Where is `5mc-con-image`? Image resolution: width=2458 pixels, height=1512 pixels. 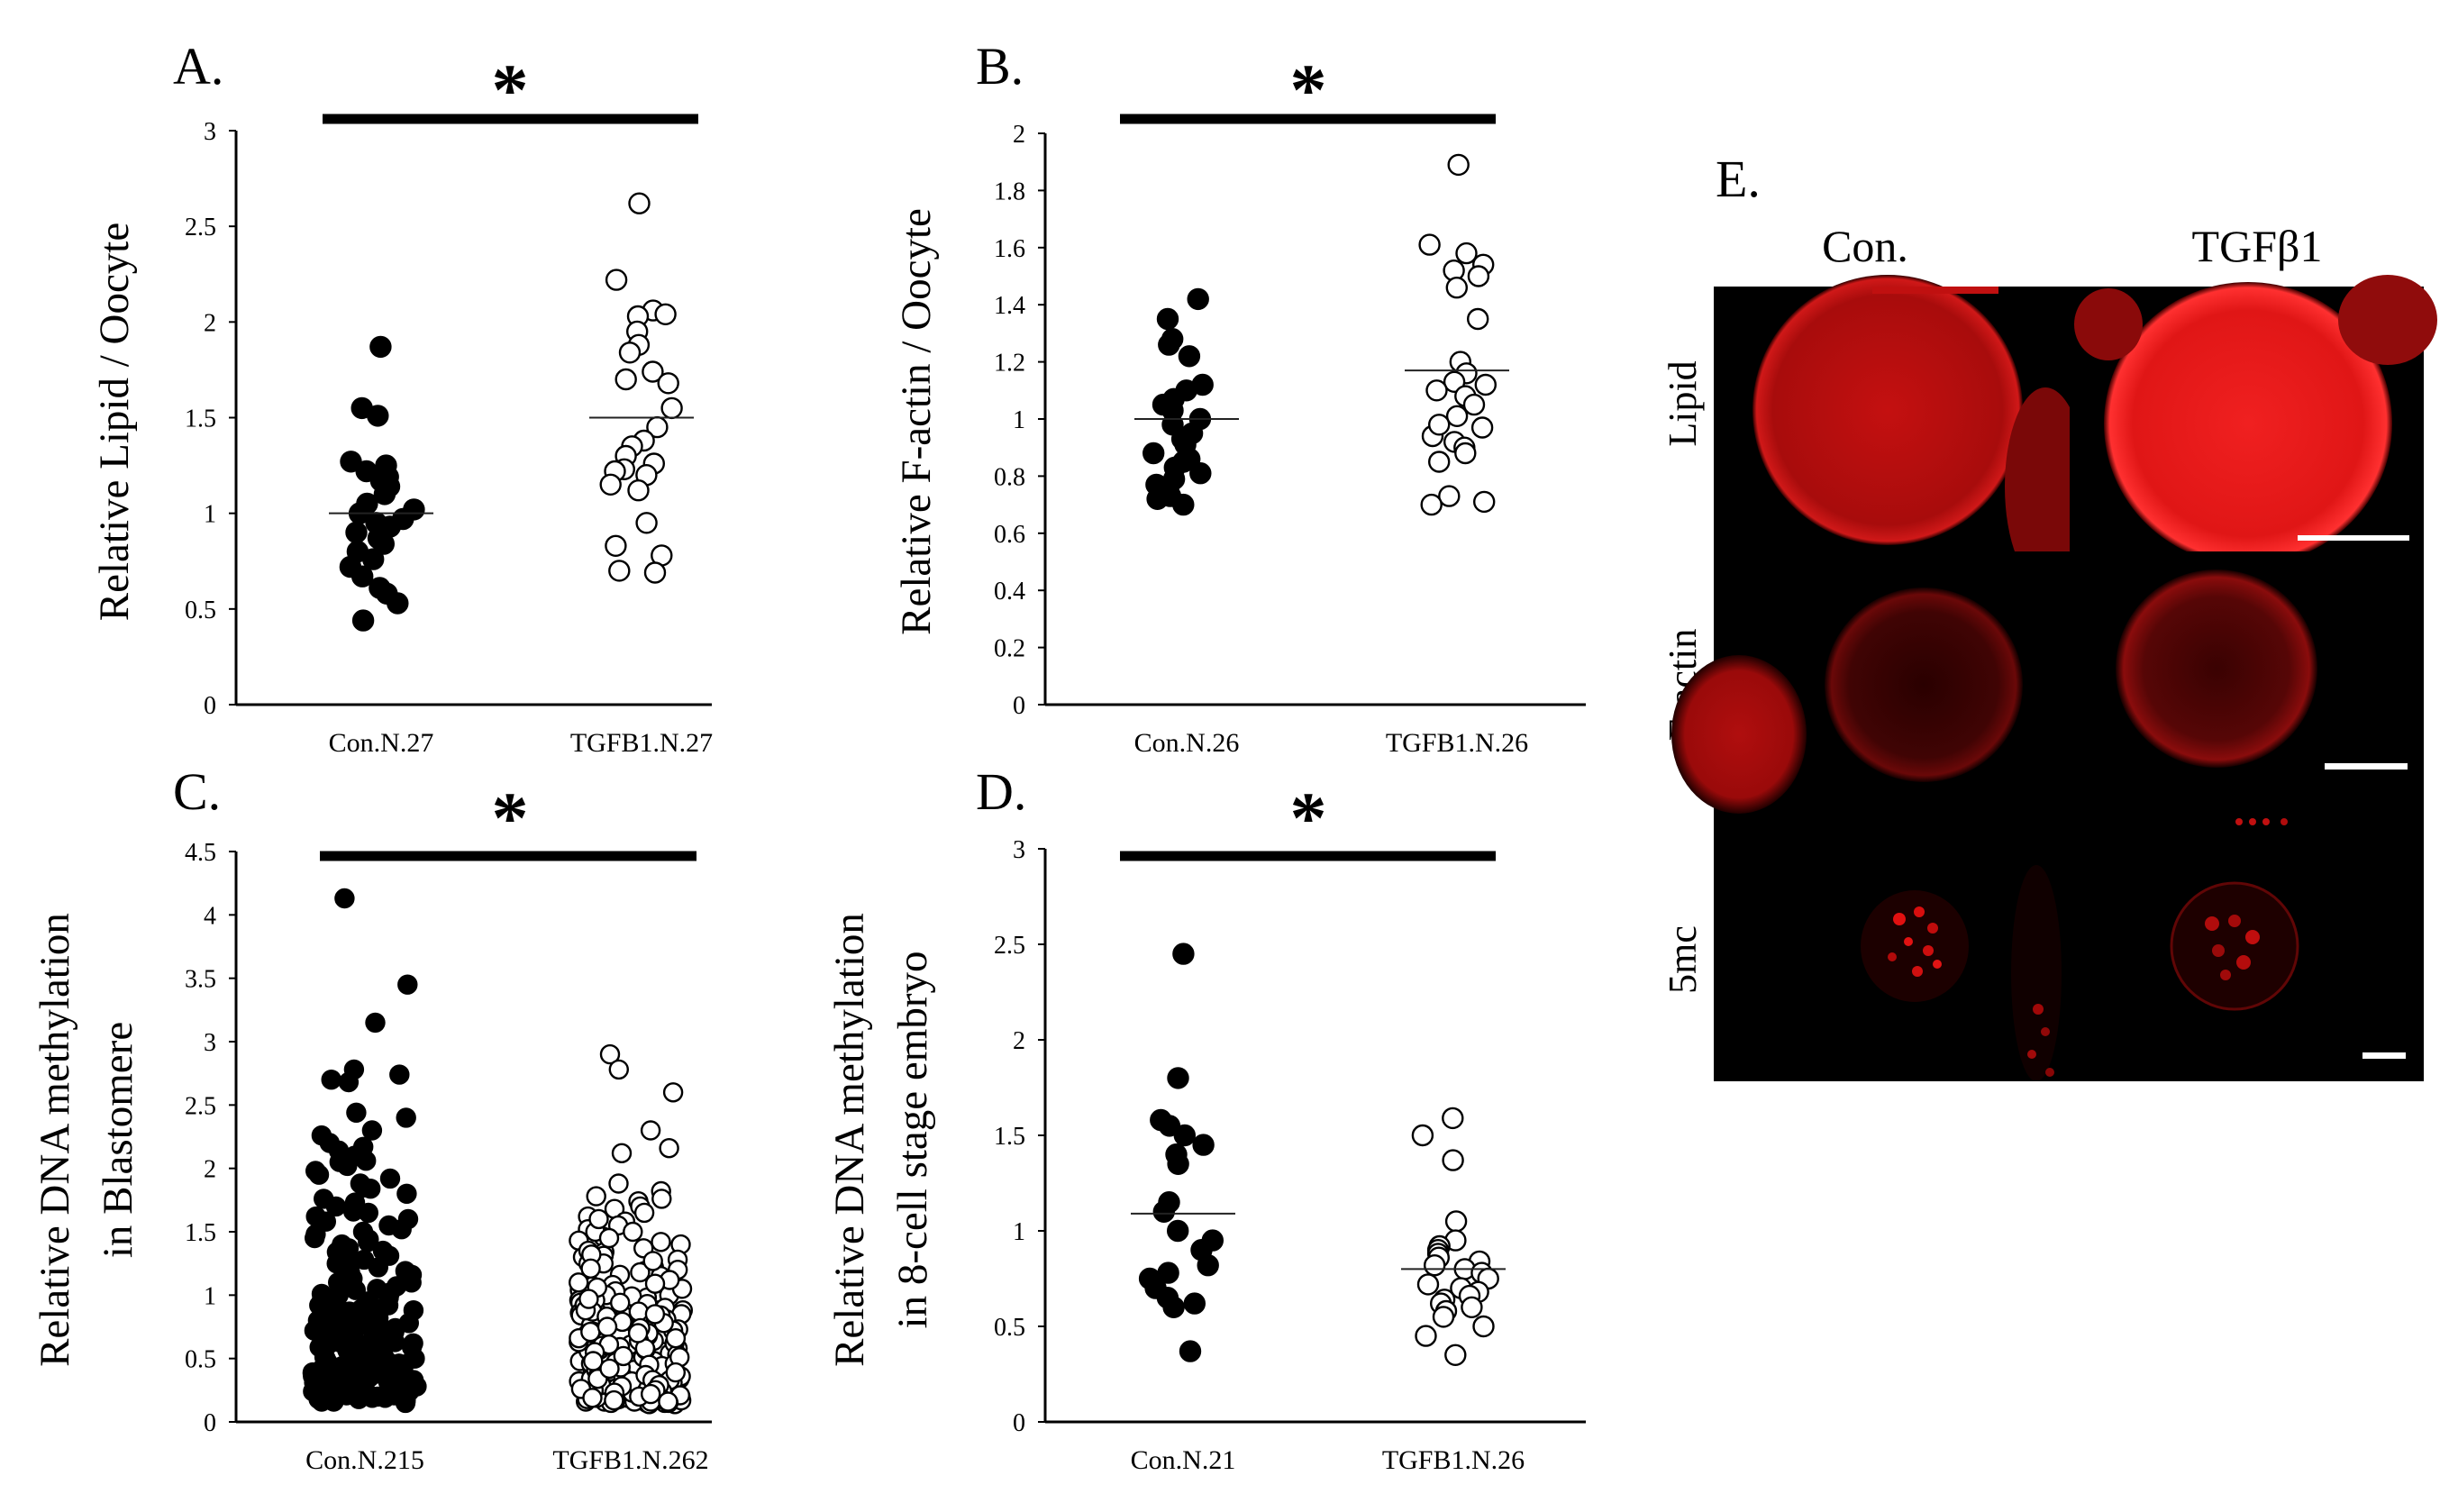 5mc-con-image is located at coordinates (1892, 948).